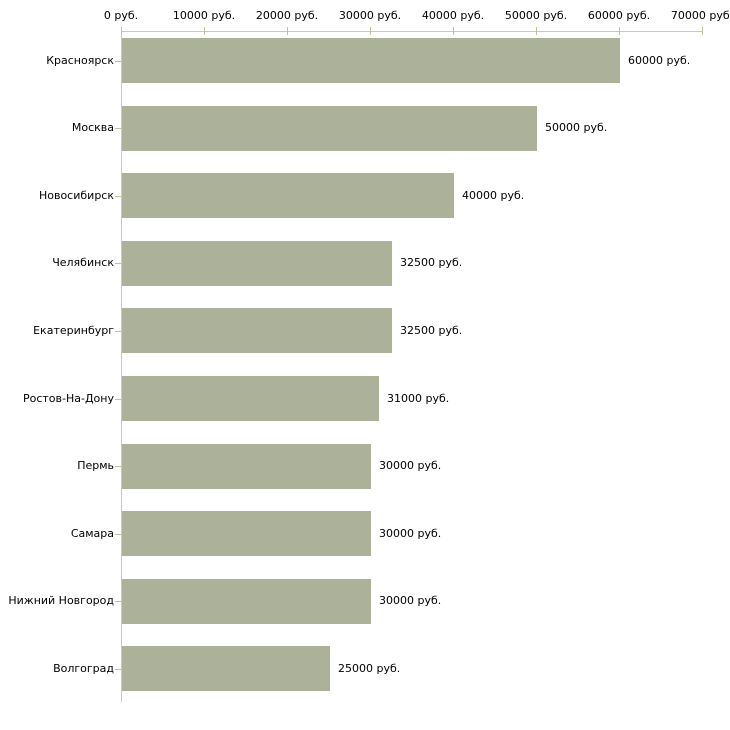 The width and height of the screenshot is (730, 730). What do you see at coordinates (370, 15) in the screenshot?
I see `x-axis-tick-label: 30000 руб.` at bounding box center [370, 15].